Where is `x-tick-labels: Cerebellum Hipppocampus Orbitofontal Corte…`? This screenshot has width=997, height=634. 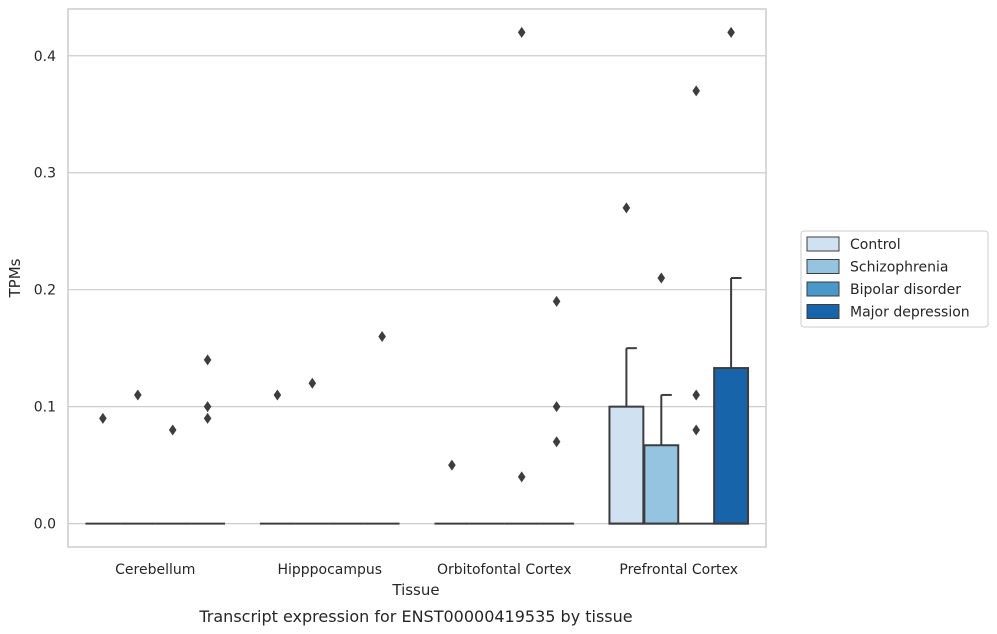
x-tick-labels: Cerebellum Hipppocampus Orbitofontal Corte… is located at coordinates (426, 570).